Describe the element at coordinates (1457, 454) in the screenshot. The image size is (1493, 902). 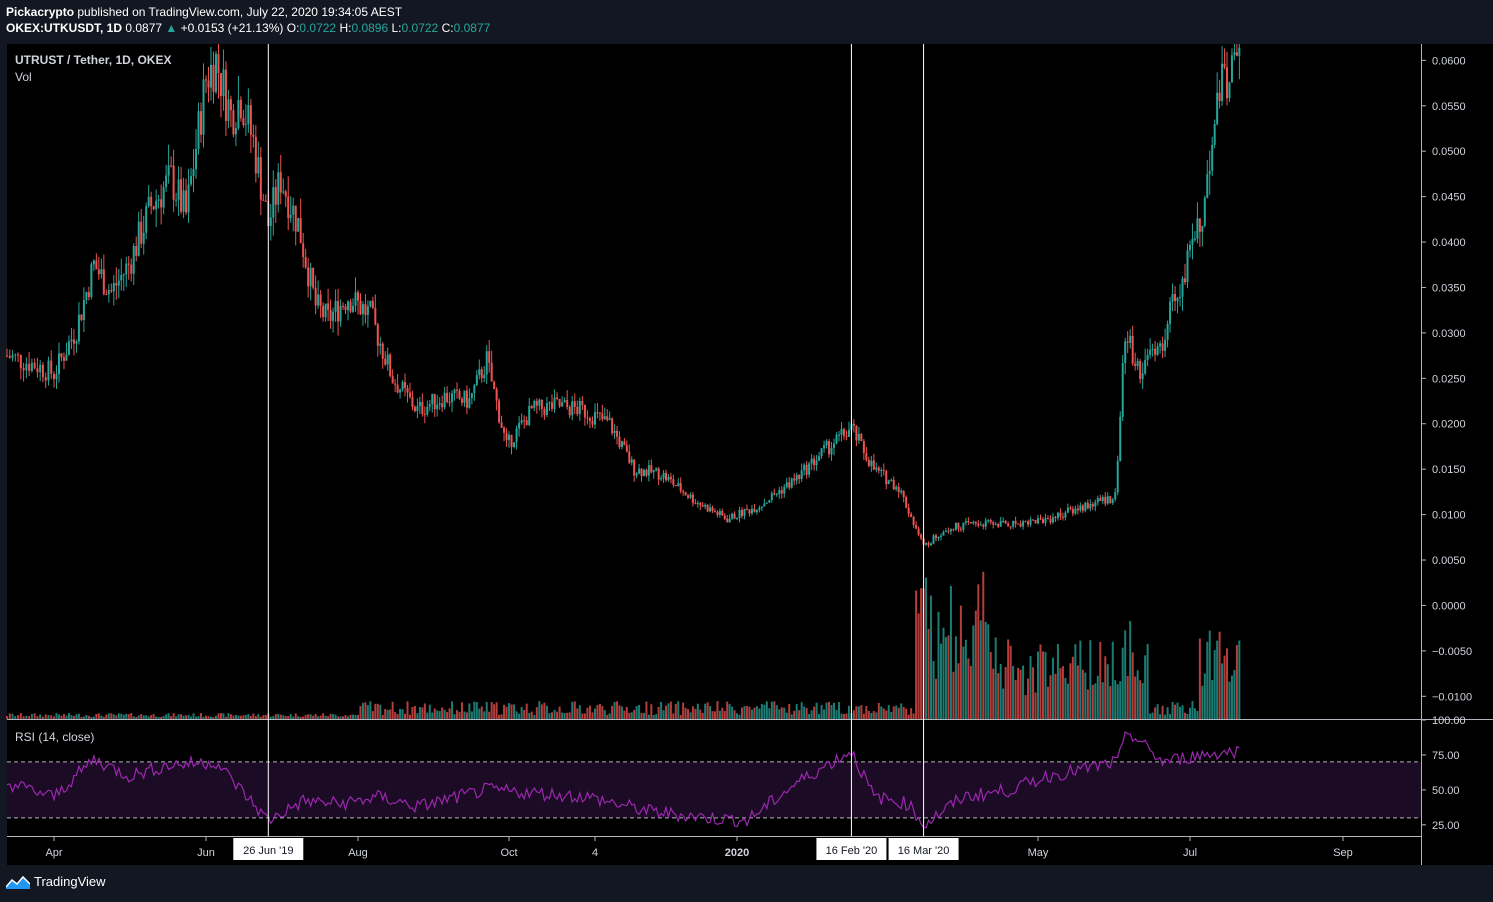
I see `price-axis-pane` at that location.